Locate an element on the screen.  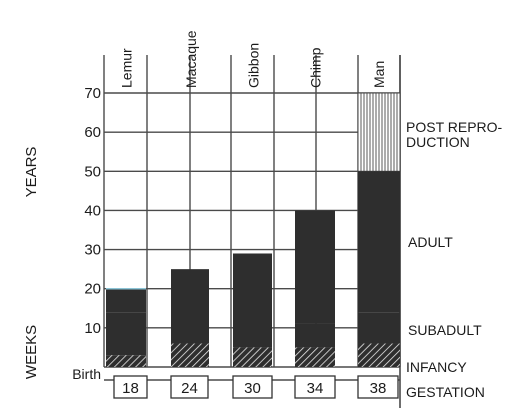
gestation-box-chimp is located at coordinates (315, 387).